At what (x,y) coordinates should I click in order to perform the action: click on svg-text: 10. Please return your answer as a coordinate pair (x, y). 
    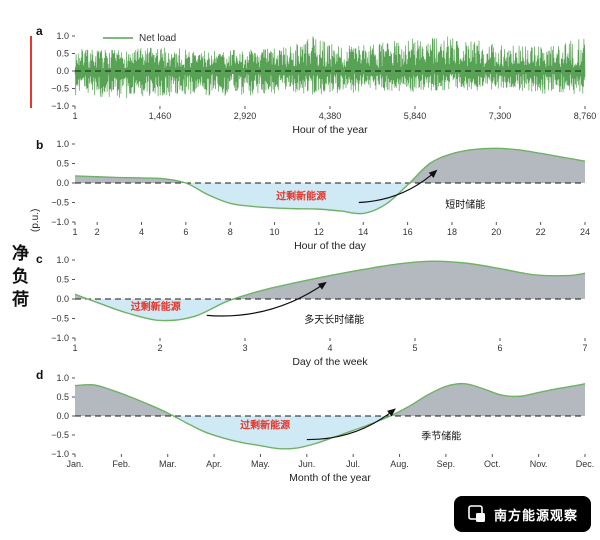
    Looking at the image, I should click on (275, 232).